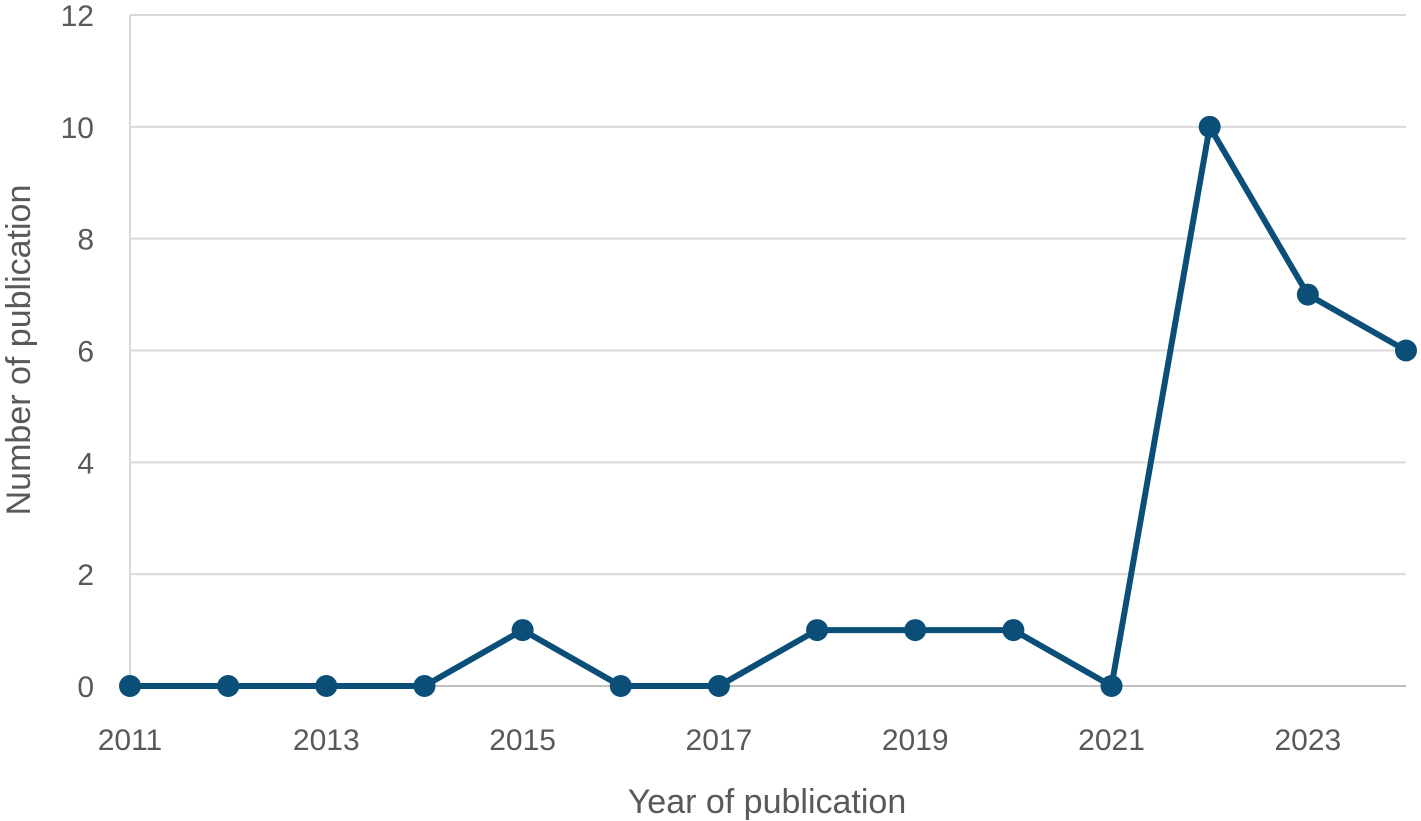 This screenshot has width=1421, height=821. What do you see at coordinates (817, 630) in the screenshot?
I see `data-point-2018` at bounding box center [817, 630].